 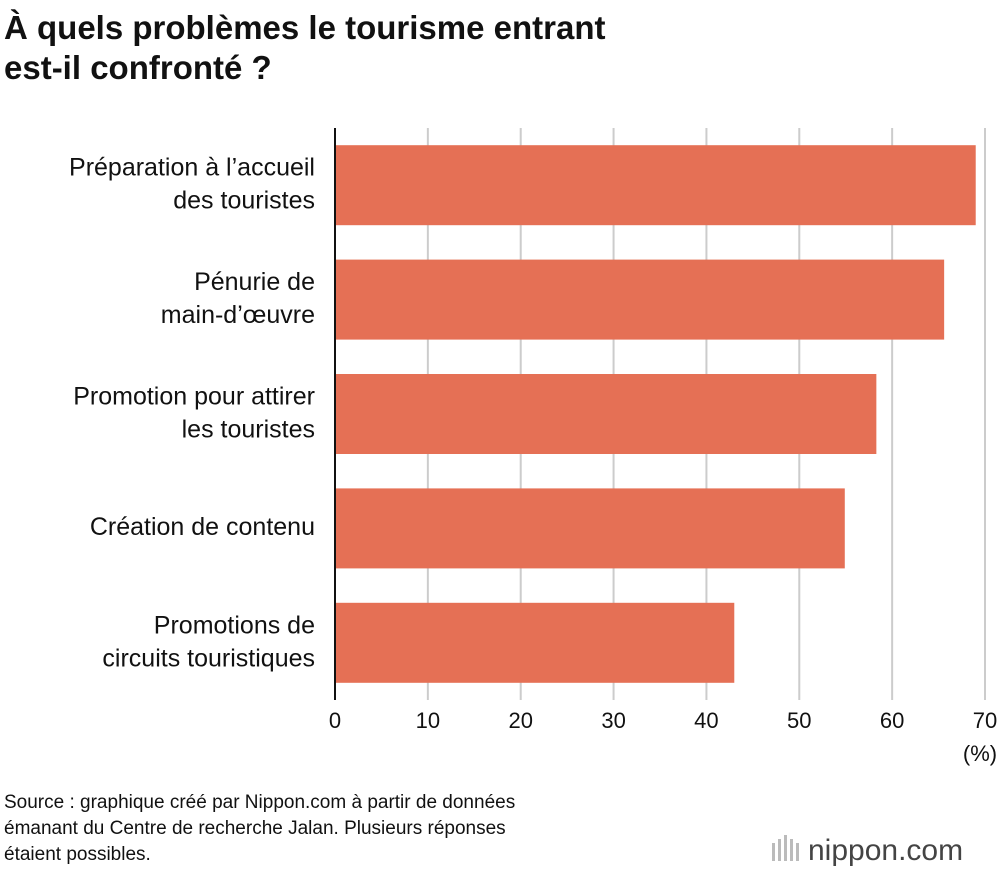 What do you see at coordinates (202, 527) in the screenshot?
I see `y-tick-label: Création de contenu` at bounding box center [202, 527].